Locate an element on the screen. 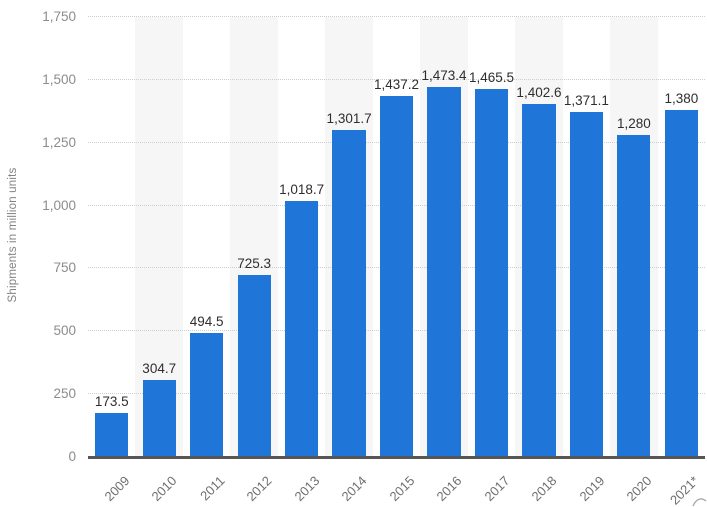 Image resolution: width=707 pixels, height=507 pixels. bar-2013 is located at coordinates (301, 328).